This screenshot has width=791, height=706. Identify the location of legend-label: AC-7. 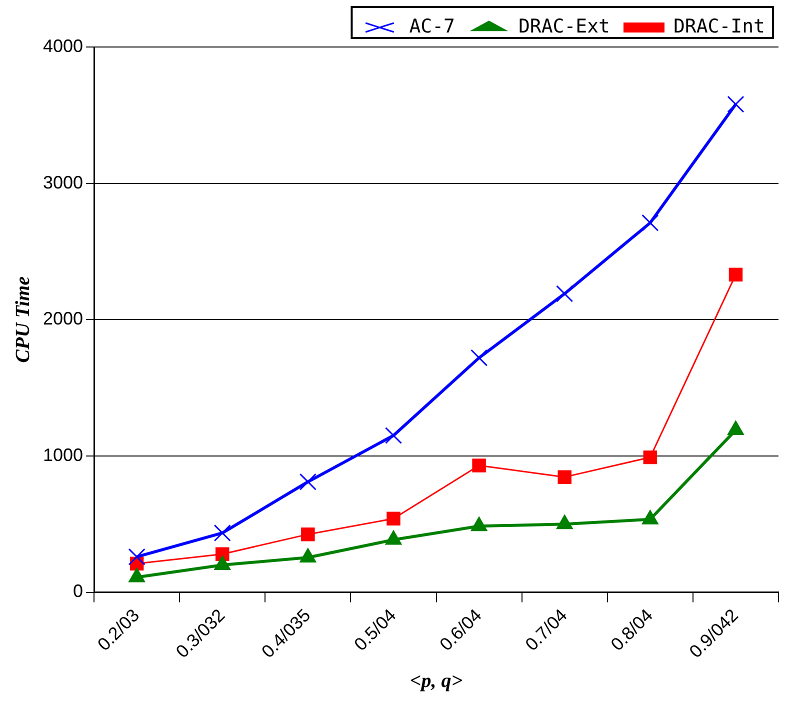
(432, 26).